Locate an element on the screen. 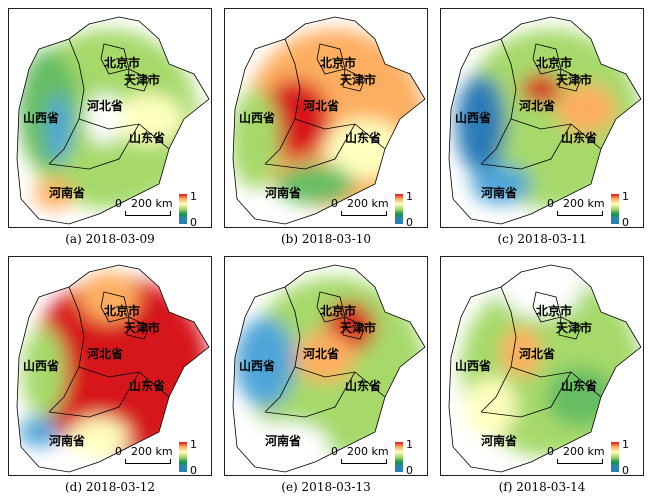  panel-caption: (b) 2018-03-10 is located at coordinates (326, 239).